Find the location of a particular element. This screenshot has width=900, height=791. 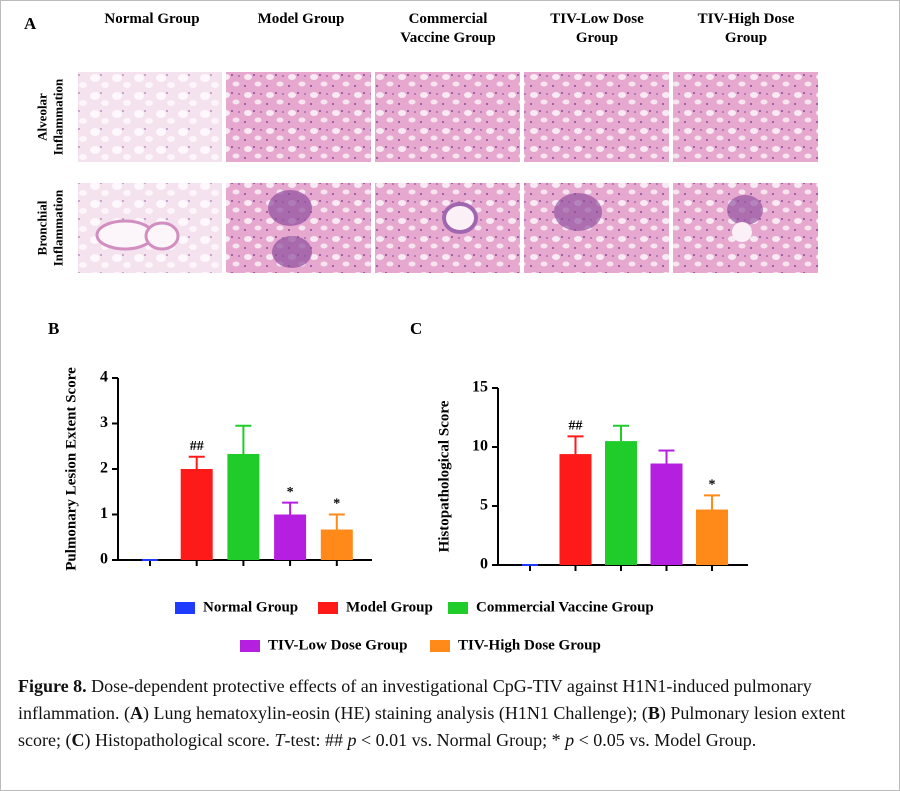

row-label: Alveolar Inflammation is located at coordinates (49, 117).